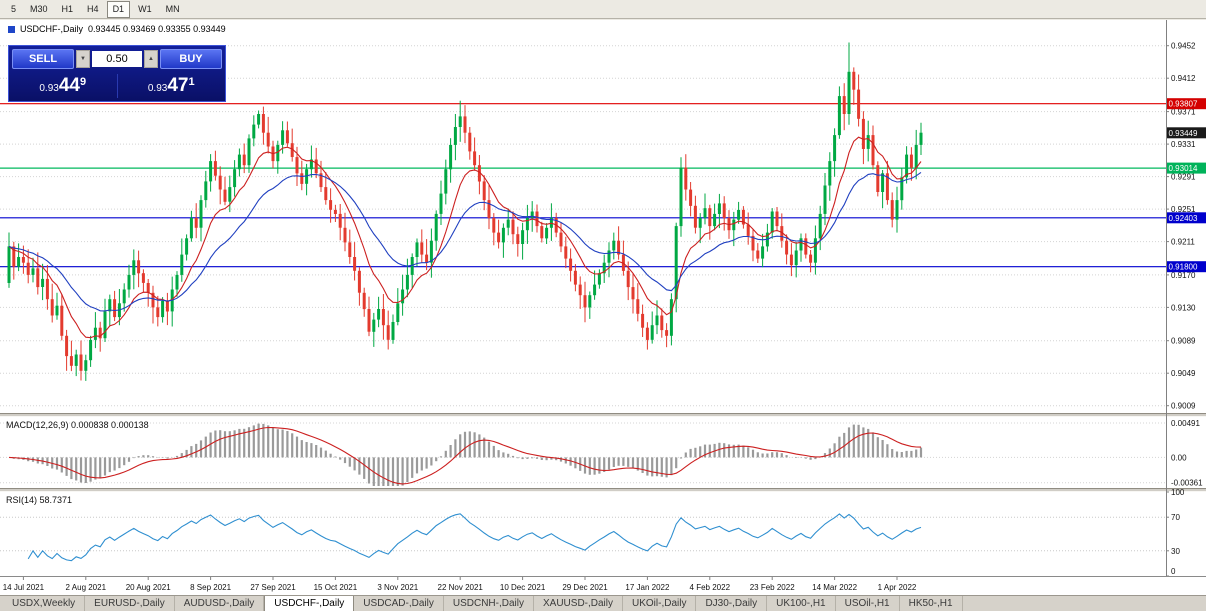  What do you see at coordinates (1183, 373) in the screenshot?
I see `y-axis-label: 0.9049` at bounding box center [1183, 373].